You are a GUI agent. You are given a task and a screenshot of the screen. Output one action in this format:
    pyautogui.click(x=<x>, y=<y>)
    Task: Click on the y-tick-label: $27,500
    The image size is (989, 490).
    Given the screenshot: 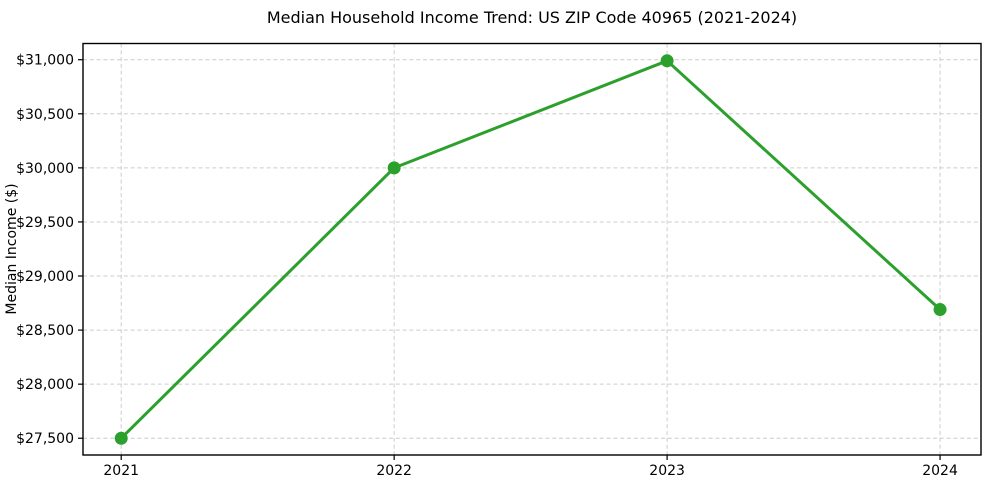 What is the action you would take?
    pyautogui.click(x=45, y=439)
    